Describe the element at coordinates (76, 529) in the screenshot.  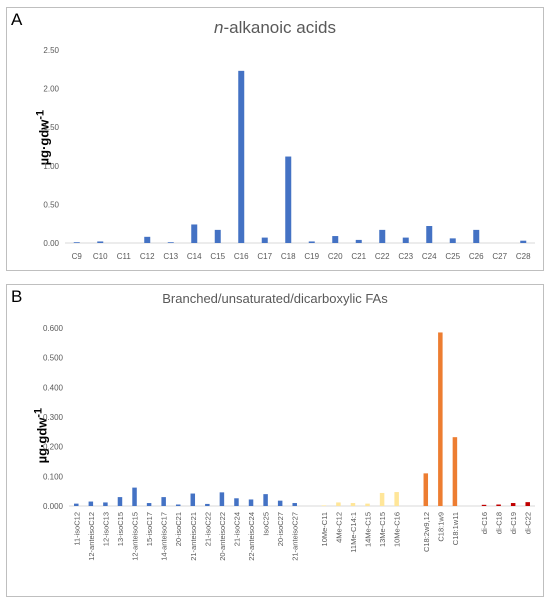
I see `x-tick-label: 11-isoC12` at that location.